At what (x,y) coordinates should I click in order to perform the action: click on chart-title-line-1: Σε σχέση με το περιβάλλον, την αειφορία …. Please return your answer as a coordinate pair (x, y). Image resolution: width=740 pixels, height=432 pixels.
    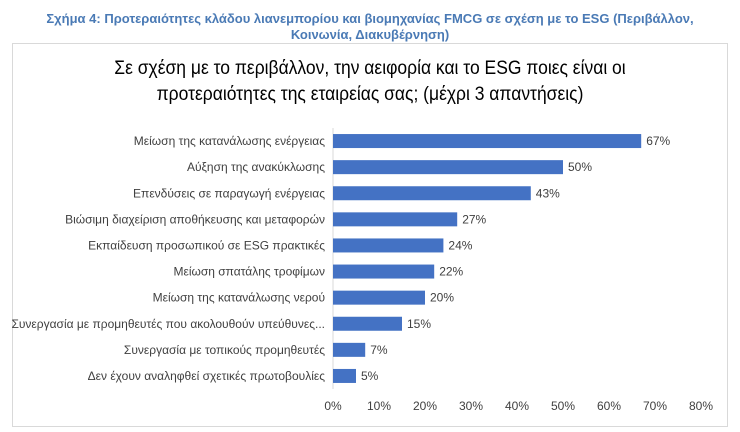
    Looking at the image, I should click on (370, 68).